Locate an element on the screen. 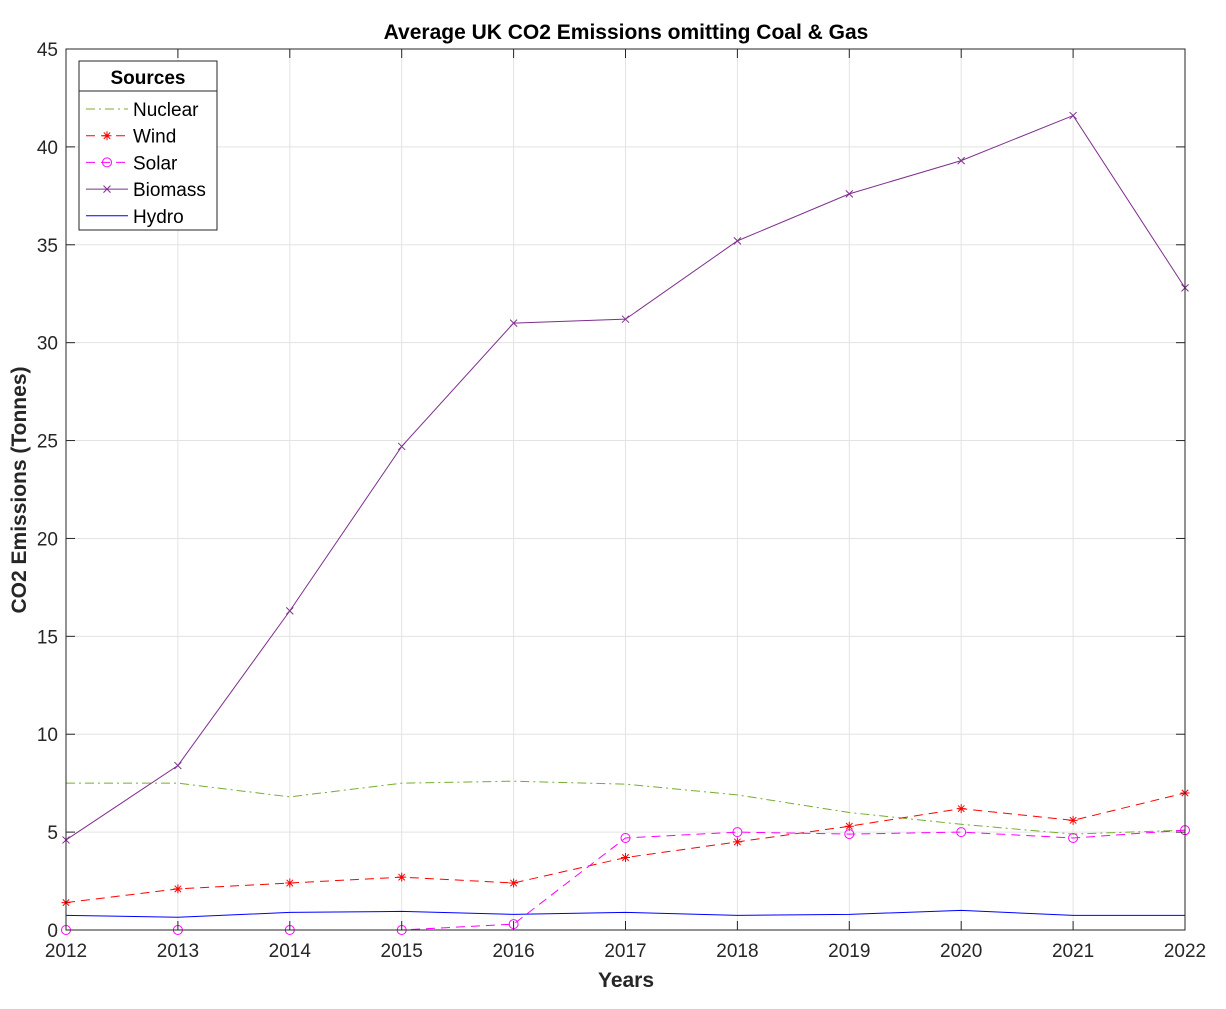  legend-marker-wind is located at coordinates (107, 136).